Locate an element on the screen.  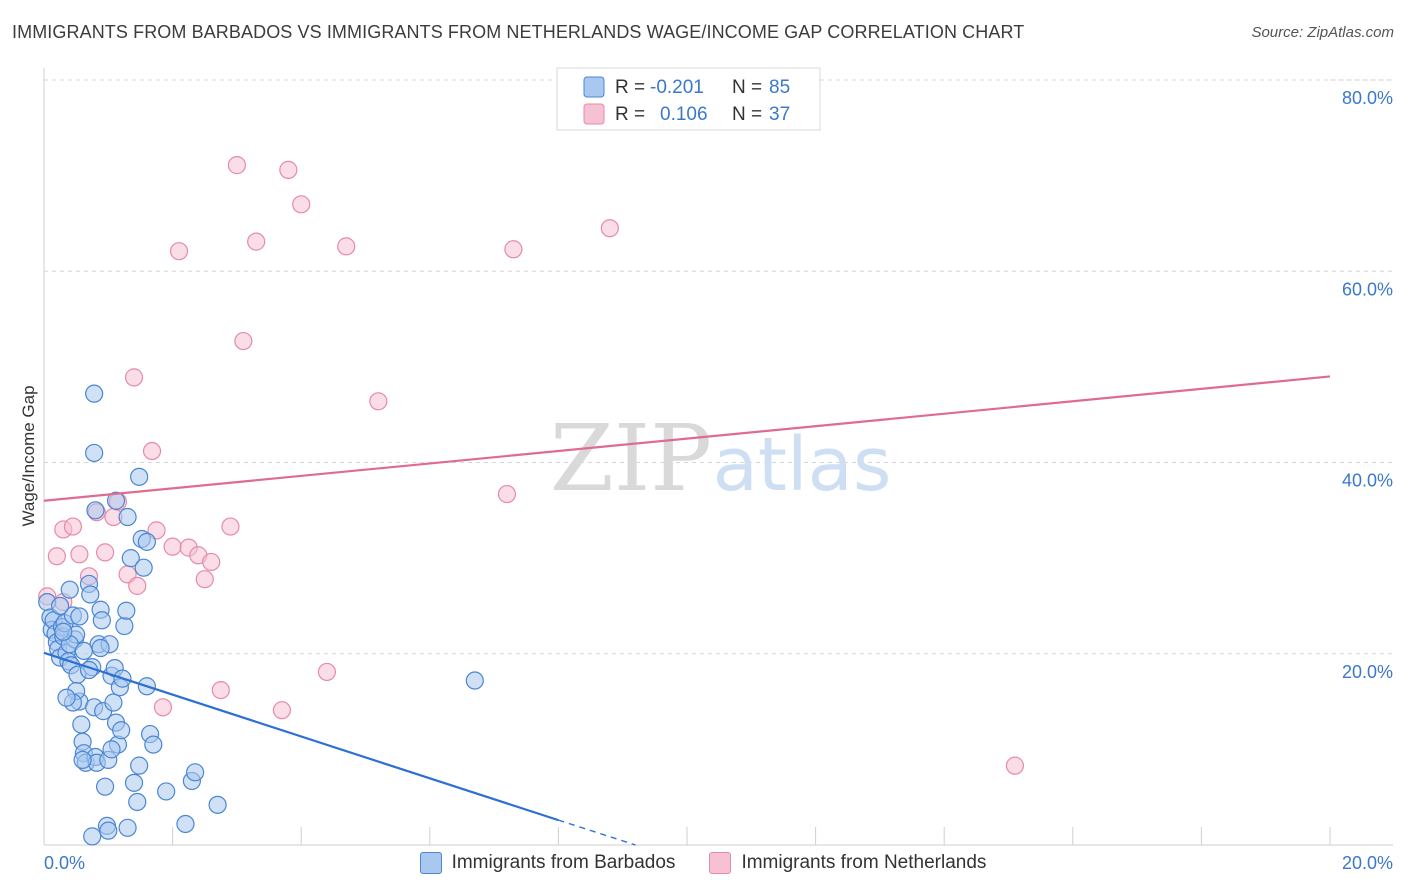
y-tick-label-2: 60.0% is located at coordinates (1367, 289).